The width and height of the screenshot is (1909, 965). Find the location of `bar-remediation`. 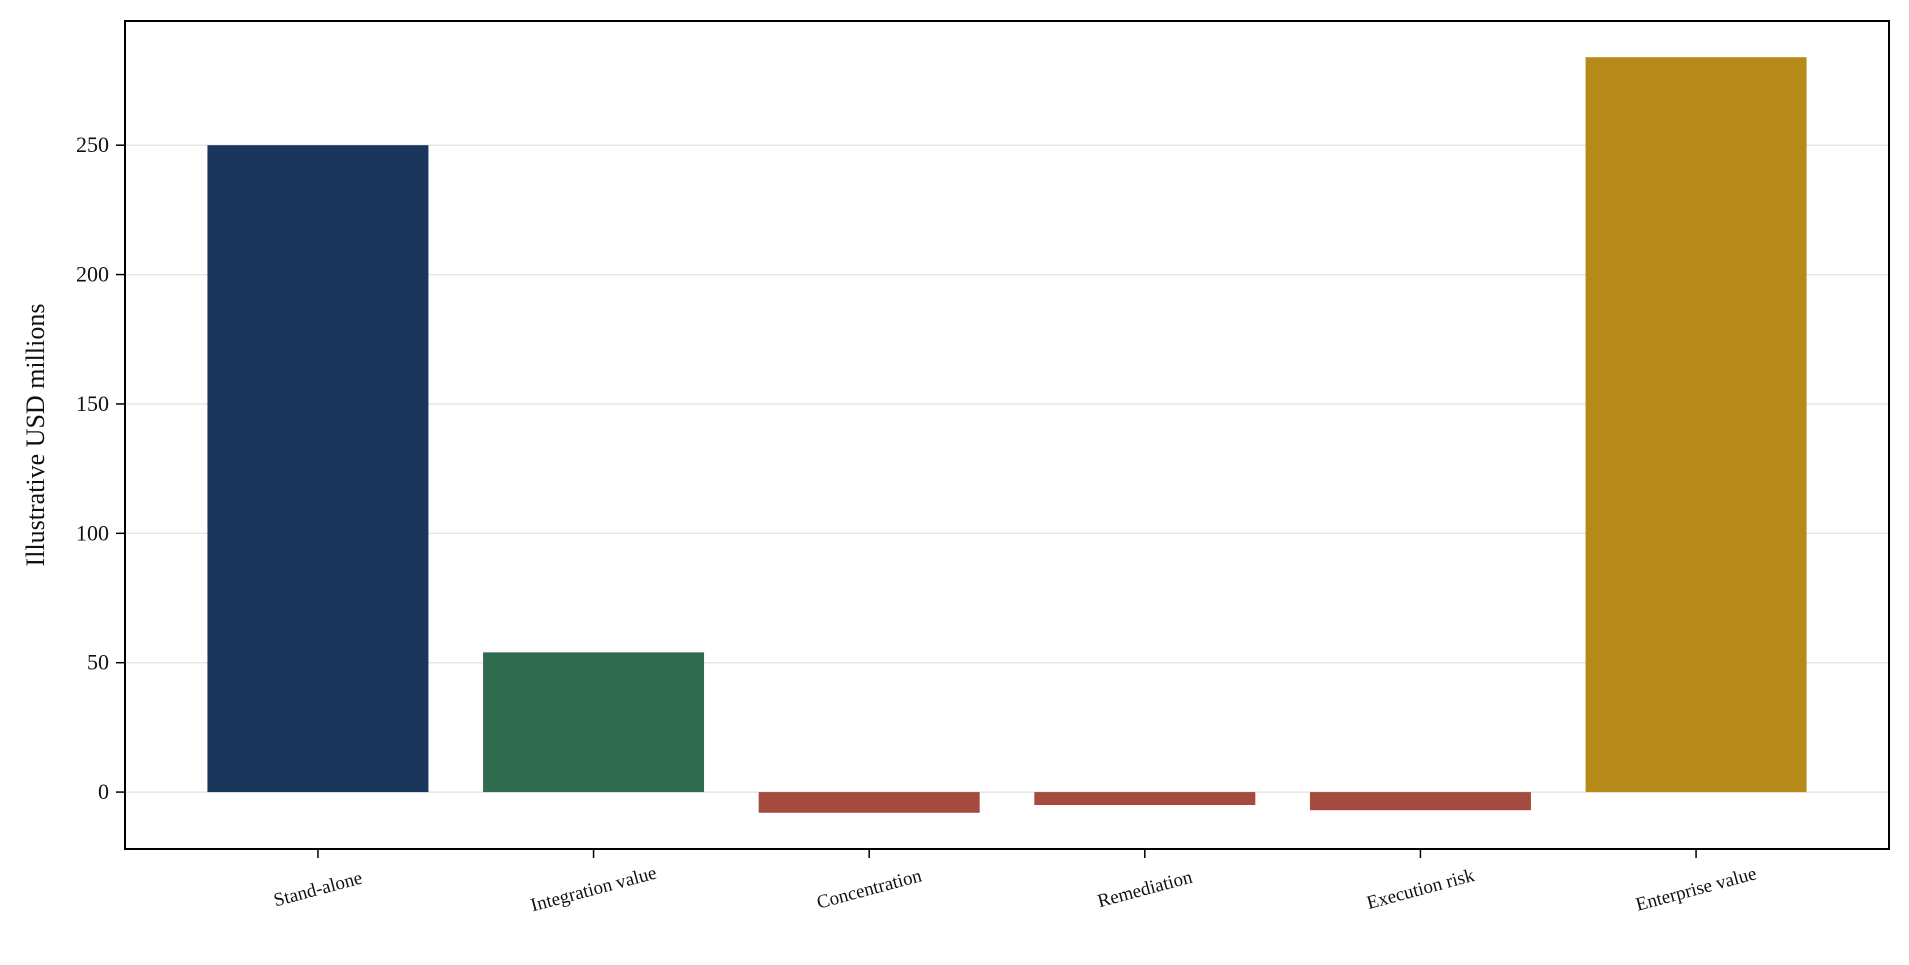

bar-remediation is located at coordinates (1145, 799).